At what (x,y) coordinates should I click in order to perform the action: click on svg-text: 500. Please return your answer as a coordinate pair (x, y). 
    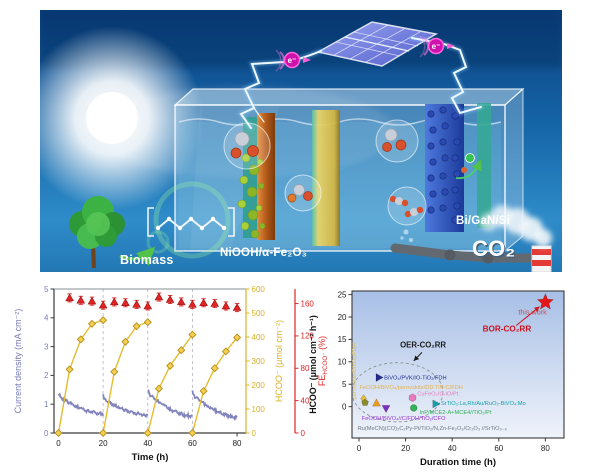
    Looking at the image, I should click on (259, 313).